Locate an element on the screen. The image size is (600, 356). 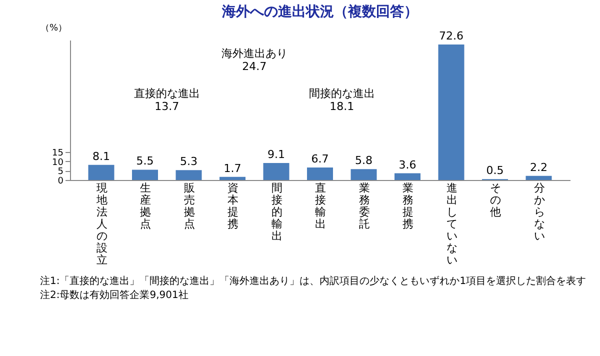
data-label: 5.5 is located at coordinates (145, 161).